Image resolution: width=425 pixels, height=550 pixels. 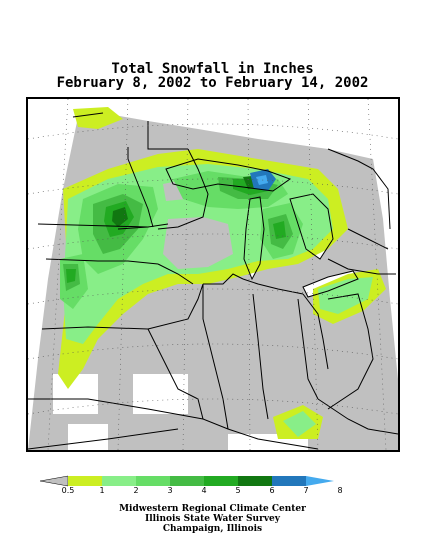 What do you see at coordinates (198, 243) in the screenshot?
I see `trace-region` at bounding box center [198, 243].